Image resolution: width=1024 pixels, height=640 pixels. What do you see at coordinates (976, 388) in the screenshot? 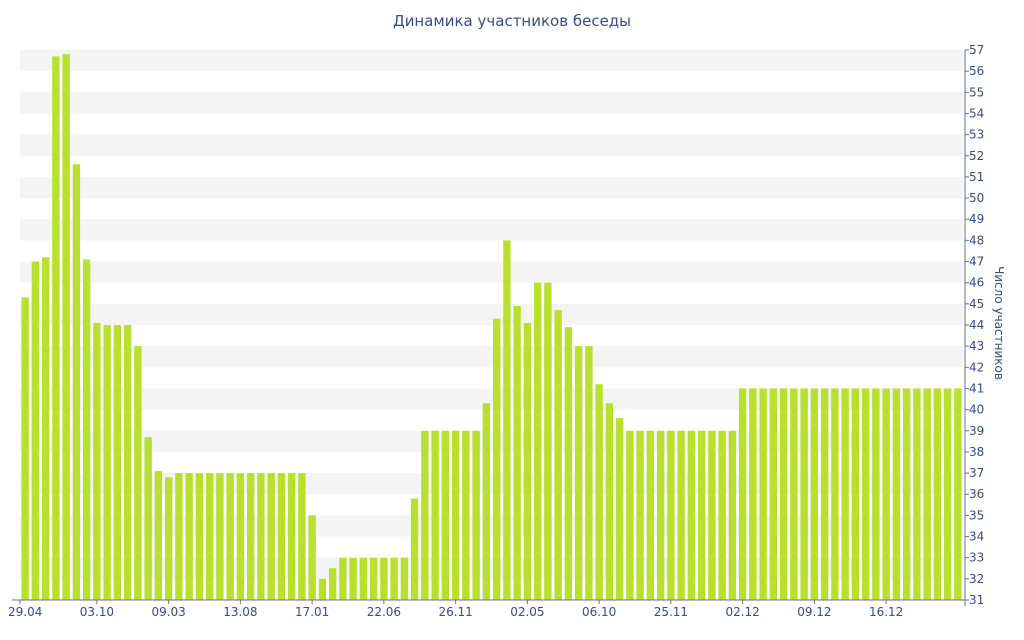
I see `y-tick-label: 41` at bounding box center [976, 388].